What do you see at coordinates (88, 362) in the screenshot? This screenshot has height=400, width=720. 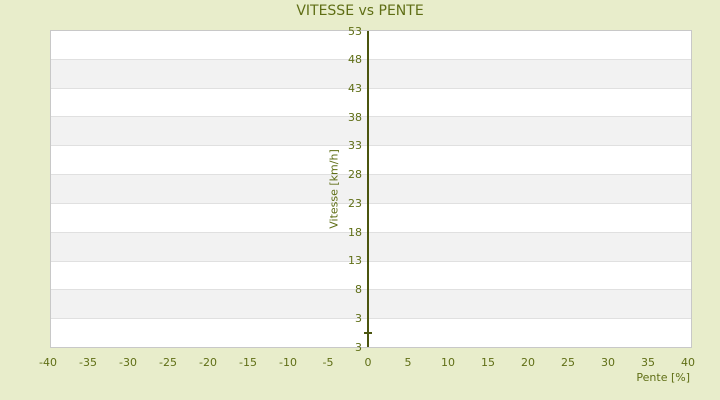 I see `x-tick-label: -35` at bounding box center [88, 362].